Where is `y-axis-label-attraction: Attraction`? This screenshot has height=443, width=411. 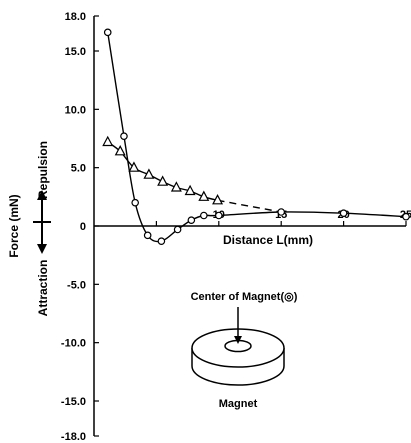
y-axis-label-attraction: Attraction is located at coordinates (43, 288).